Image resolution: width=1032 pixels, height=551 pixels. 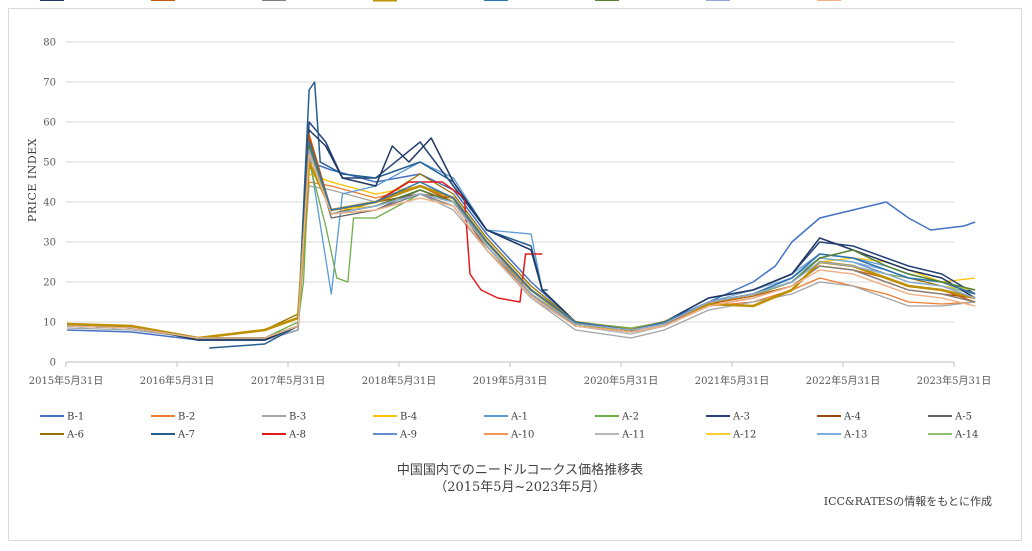 What do you see at coordinates (49, 83) in the screenshot?
I see `y-tick-label: 70` at bounding box center [49, 83].